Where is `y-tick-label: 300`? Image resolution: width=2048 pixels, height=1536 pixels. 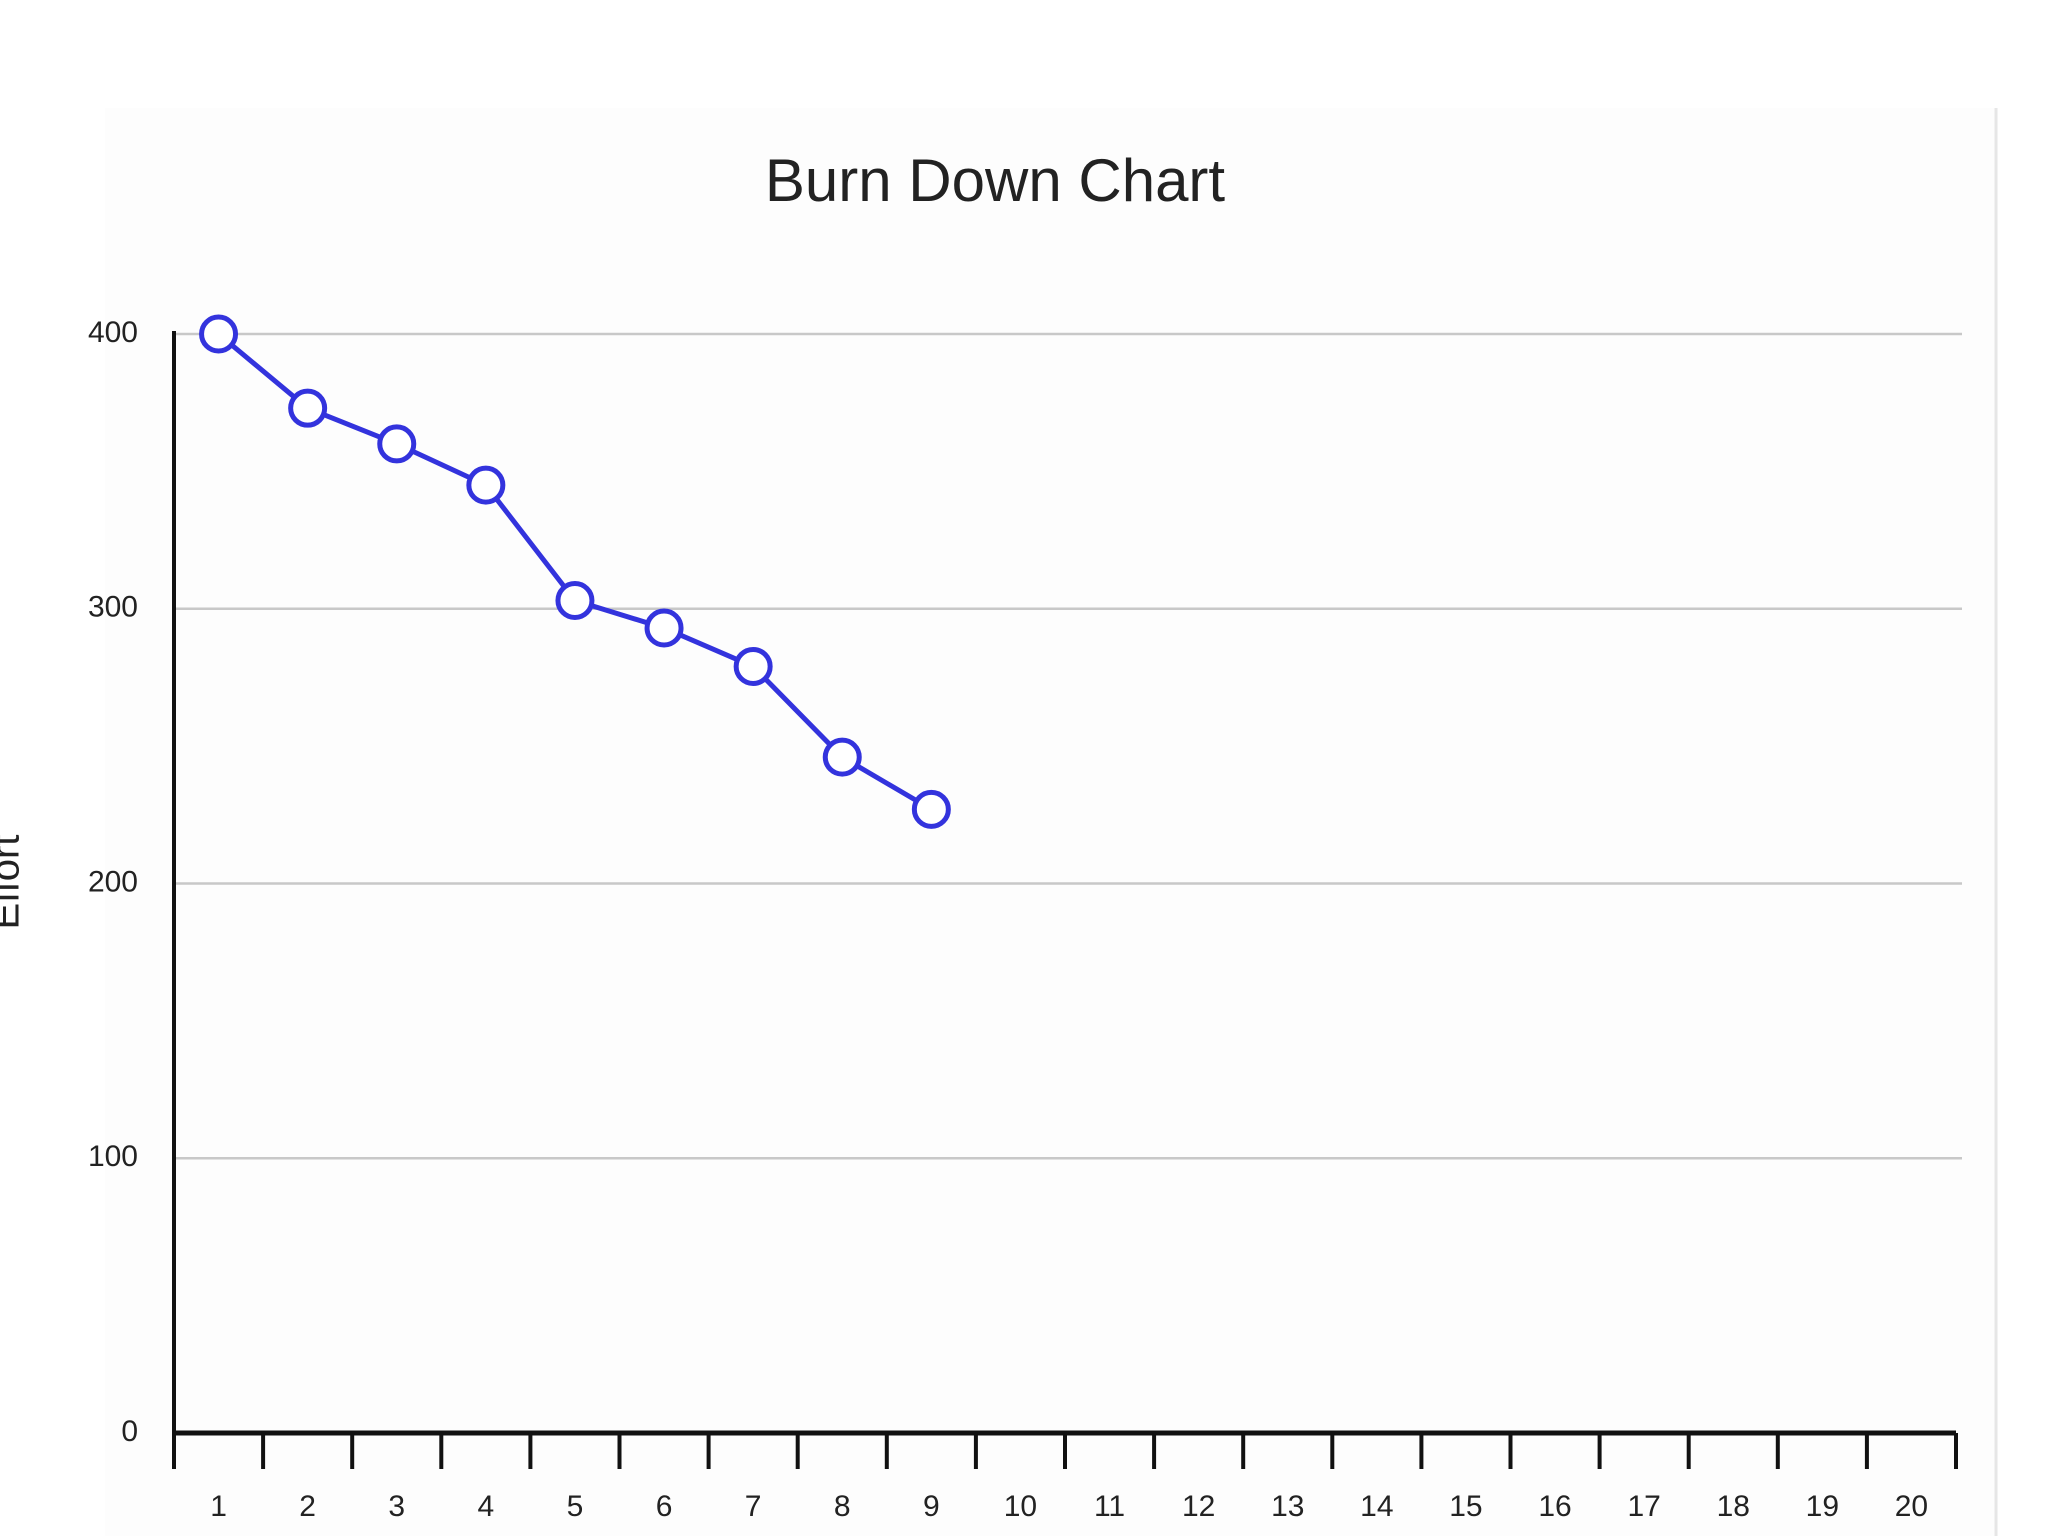 y-tick-label: 300 is located at coordinates (113, 607).